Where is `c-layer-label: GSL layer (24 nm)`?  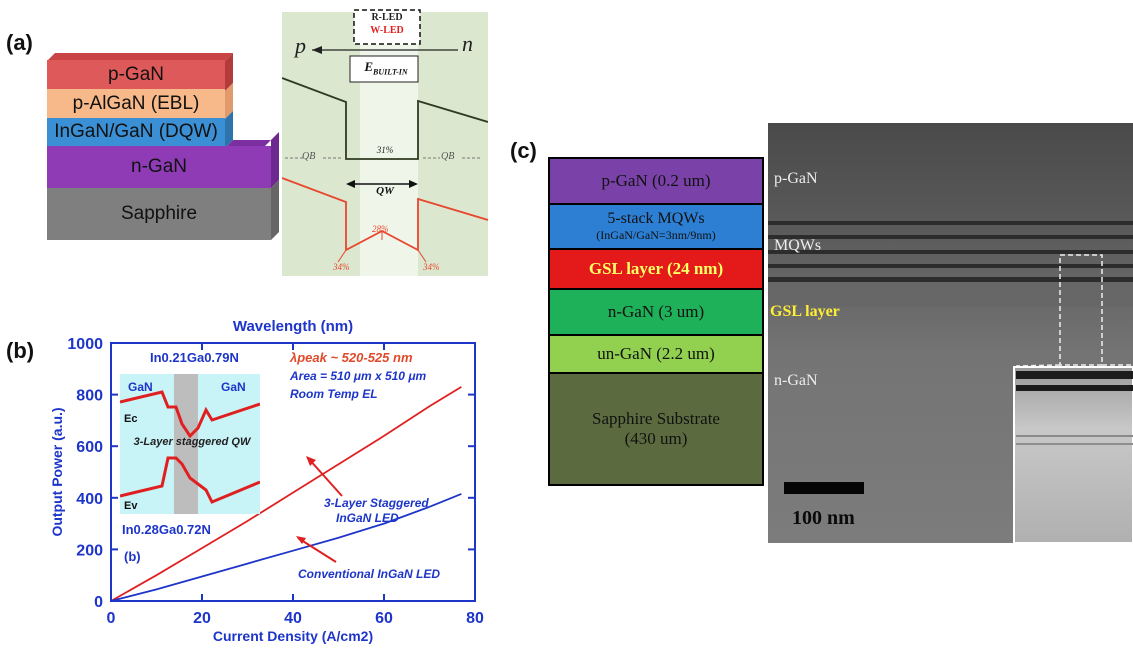
c-layer-label: GSL layer (24 nm) is located at coordinates (656, 269).